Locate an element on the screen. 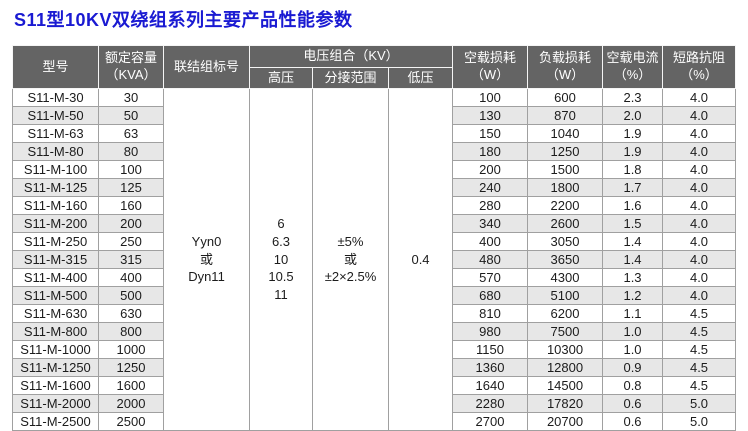  col-header-load-loss: 负载损耗 （W） is located at coordinates (565, 67).